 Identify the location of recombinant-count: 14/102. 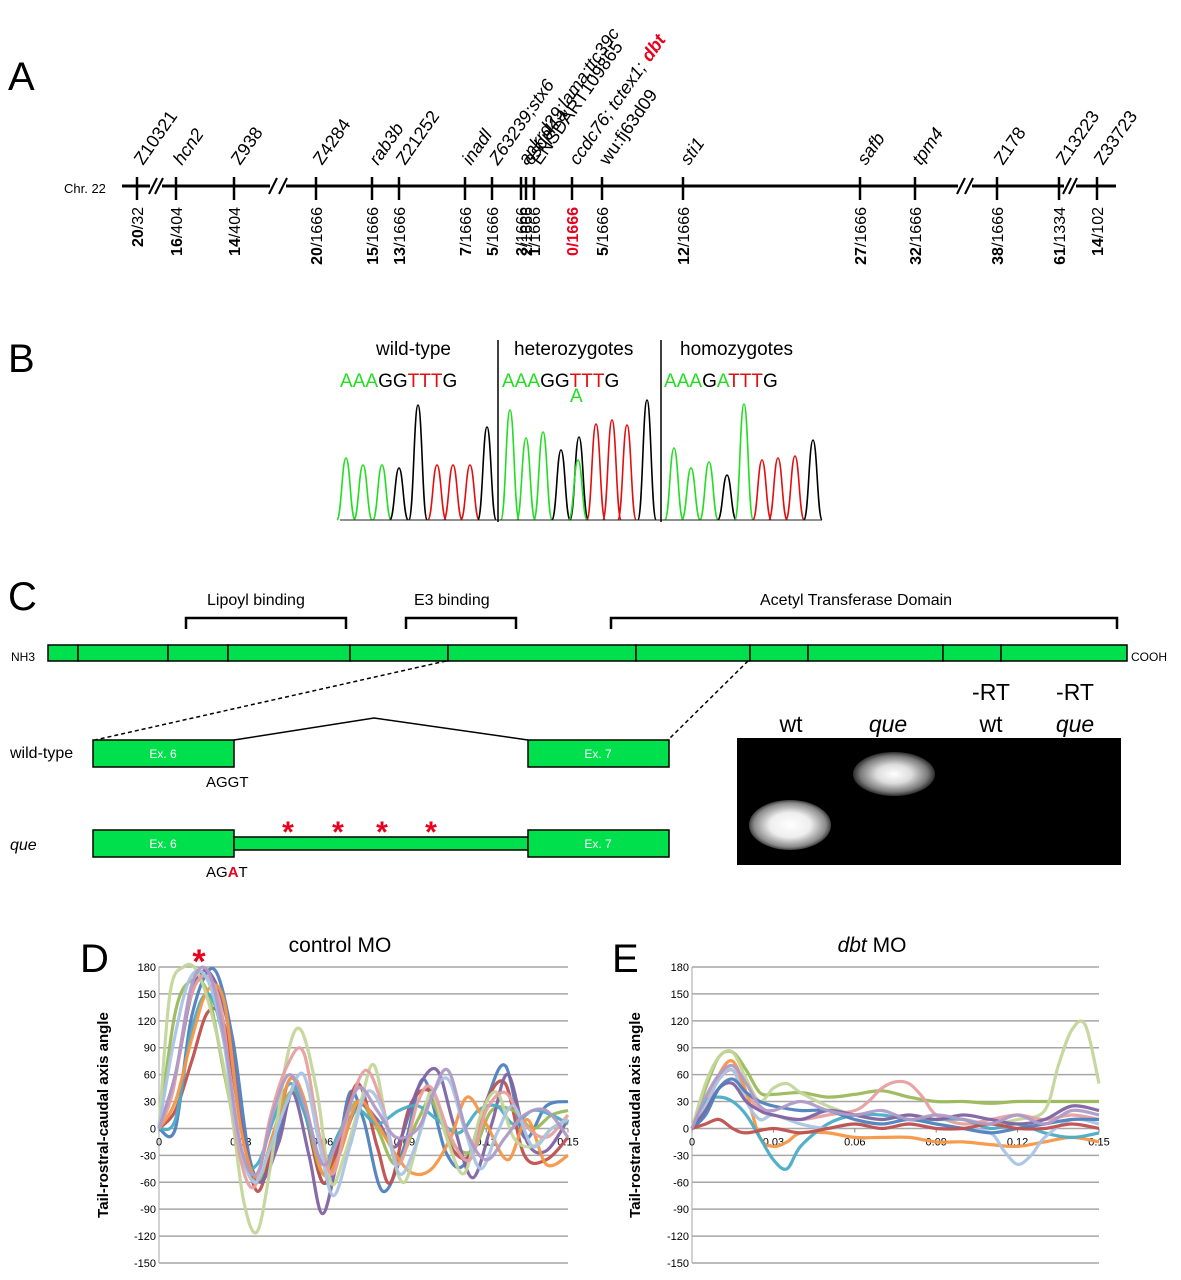
(1098, 231).